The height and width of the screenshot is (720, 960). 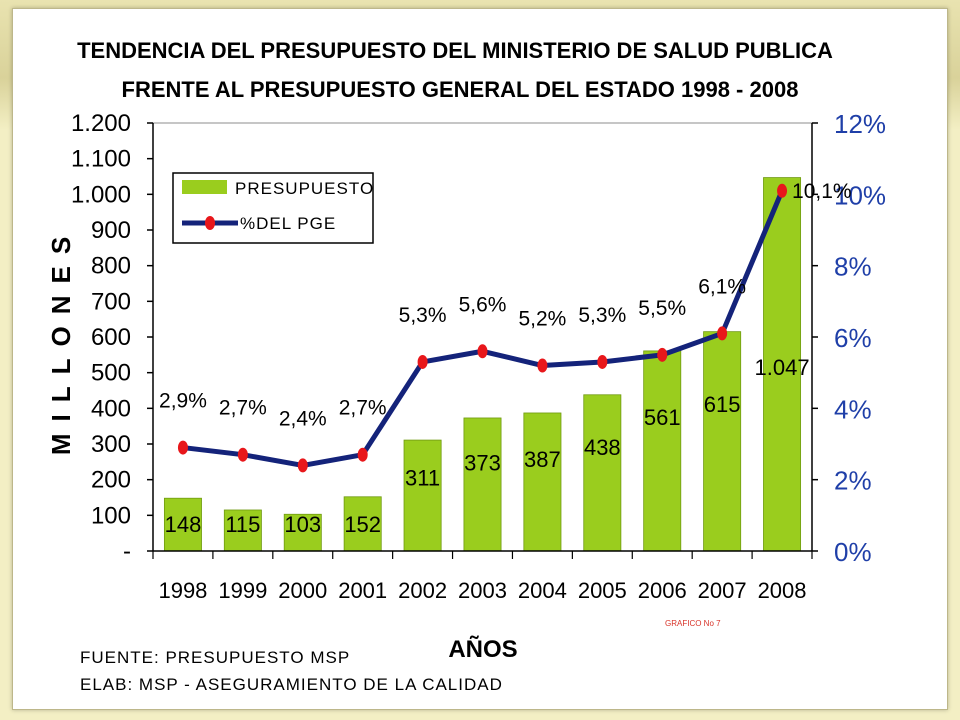 What do you see at coordinates (111, 373) in the screenshot?
I see `y-left-tick-label: 500` at bounding box center [111, 373].